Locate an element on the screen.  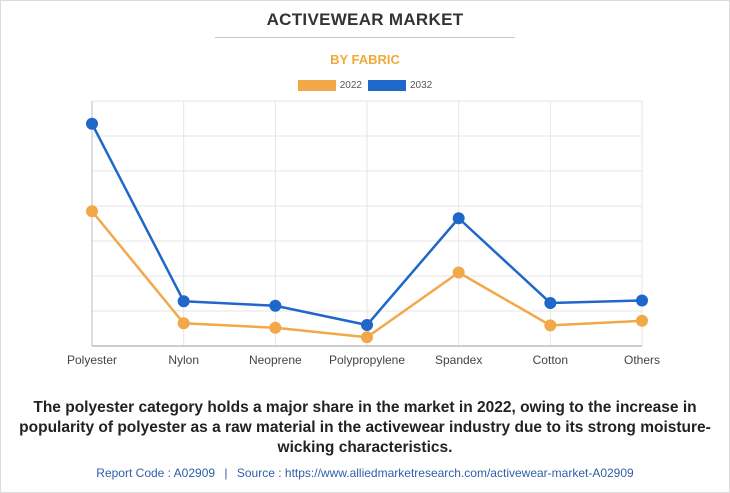
x-tick-label: Cotton is located at coordinates (550, 360).